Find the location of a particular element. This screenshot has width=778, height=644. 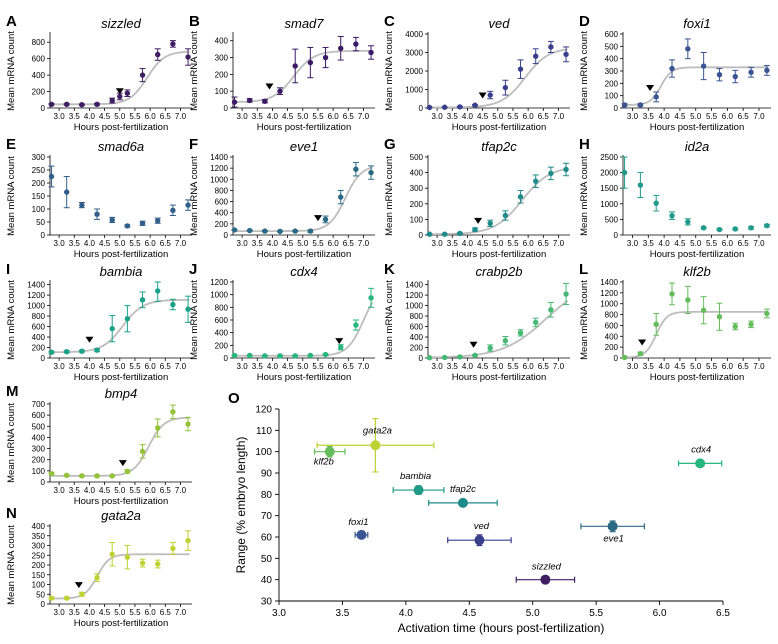

panel-letter: O is located at coordinates (234, 398).